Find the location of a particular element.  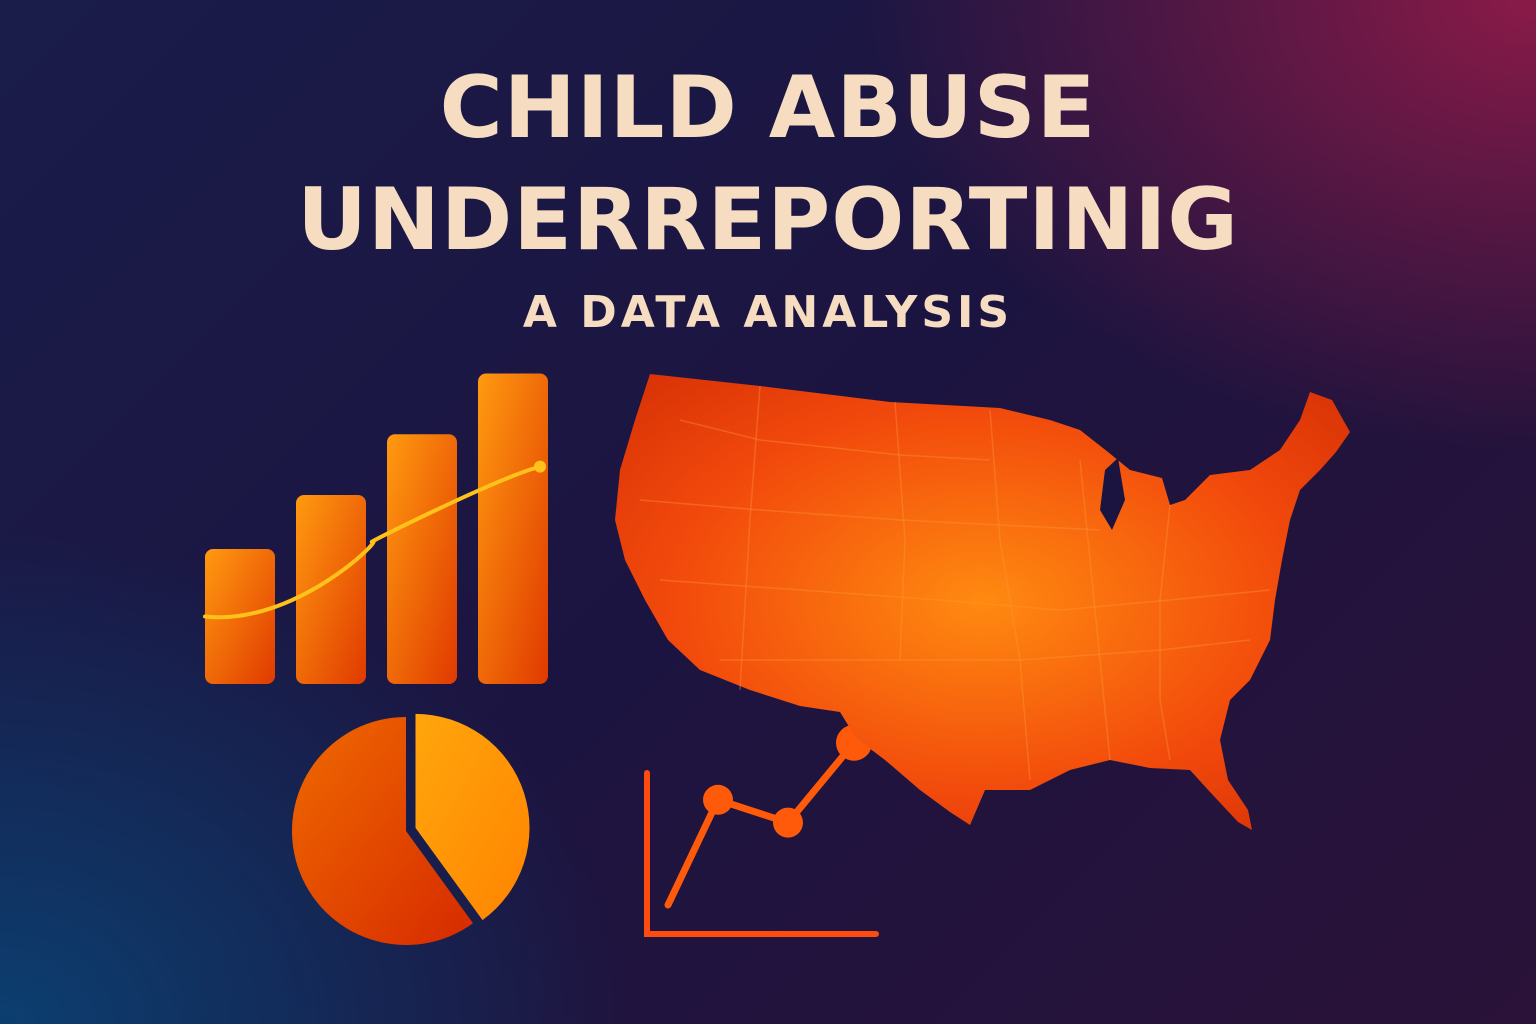

bar-chart-icon is located at coordinates (375, 528).